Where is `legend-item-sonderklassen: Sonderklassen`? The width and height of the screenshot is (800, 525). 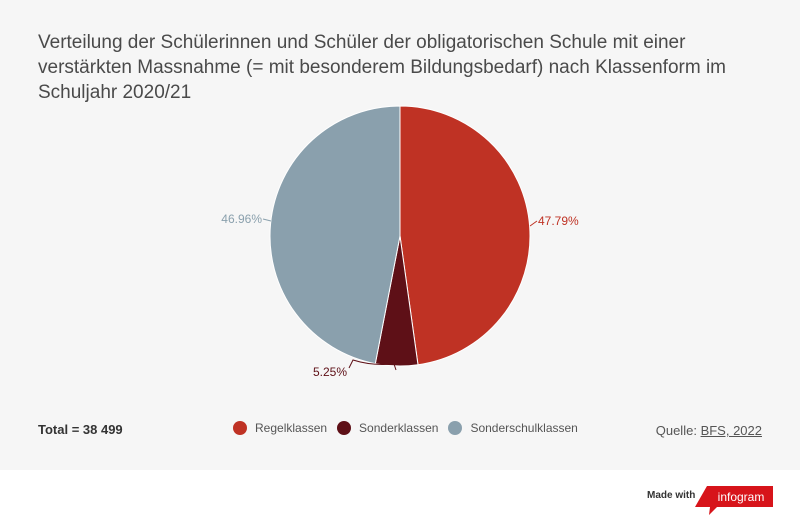 legend-item-sonderklassen: Sonderklassen is located at coordinates (387, 428).